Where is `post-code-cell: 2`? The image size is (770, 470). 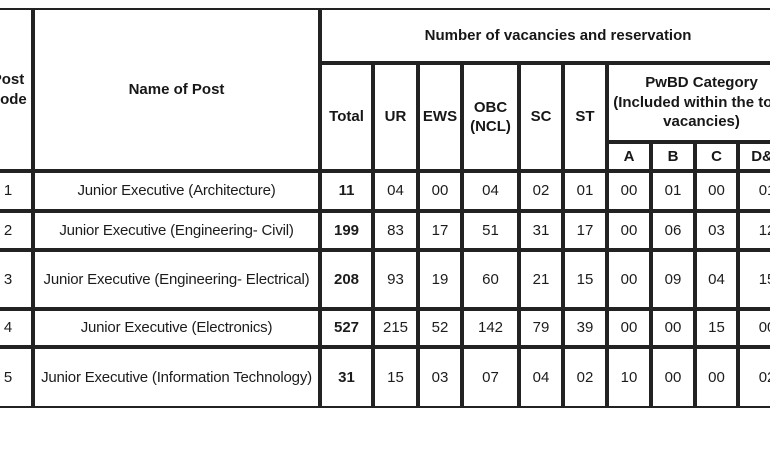 post-code-cell: 2 is located at coordinates (16, 230).